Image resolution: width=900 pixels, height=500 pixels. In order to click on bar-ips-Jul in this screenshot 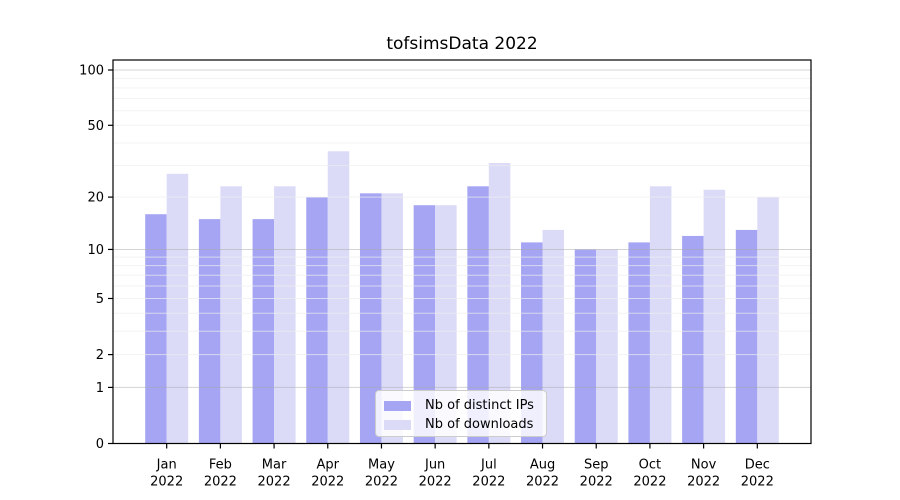, I will do `click(478, 315)`.